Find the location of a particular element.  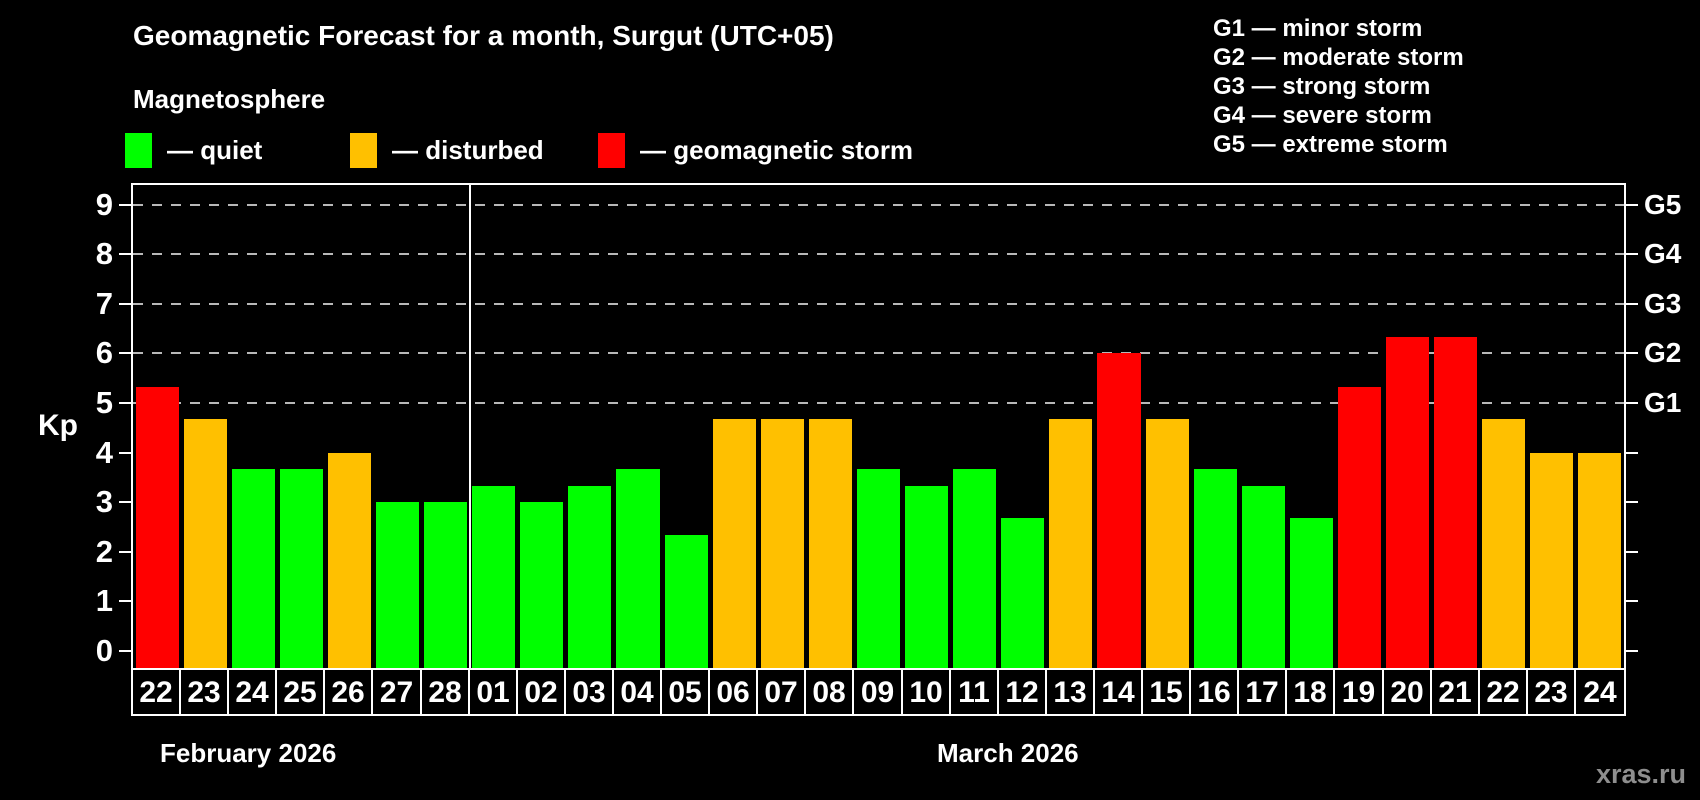

date-cell-01: 01 is located at coordinates (493, 692).